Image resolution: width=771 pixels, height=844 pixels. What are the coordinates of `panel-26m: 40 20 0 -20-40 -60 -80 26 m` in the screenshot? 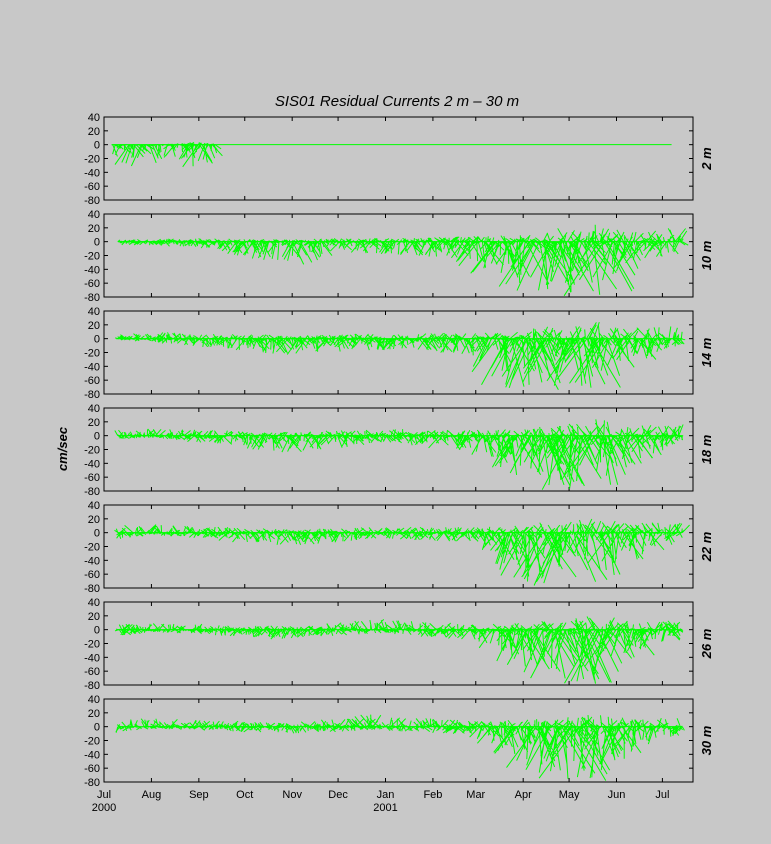 It's located at (399, 644).